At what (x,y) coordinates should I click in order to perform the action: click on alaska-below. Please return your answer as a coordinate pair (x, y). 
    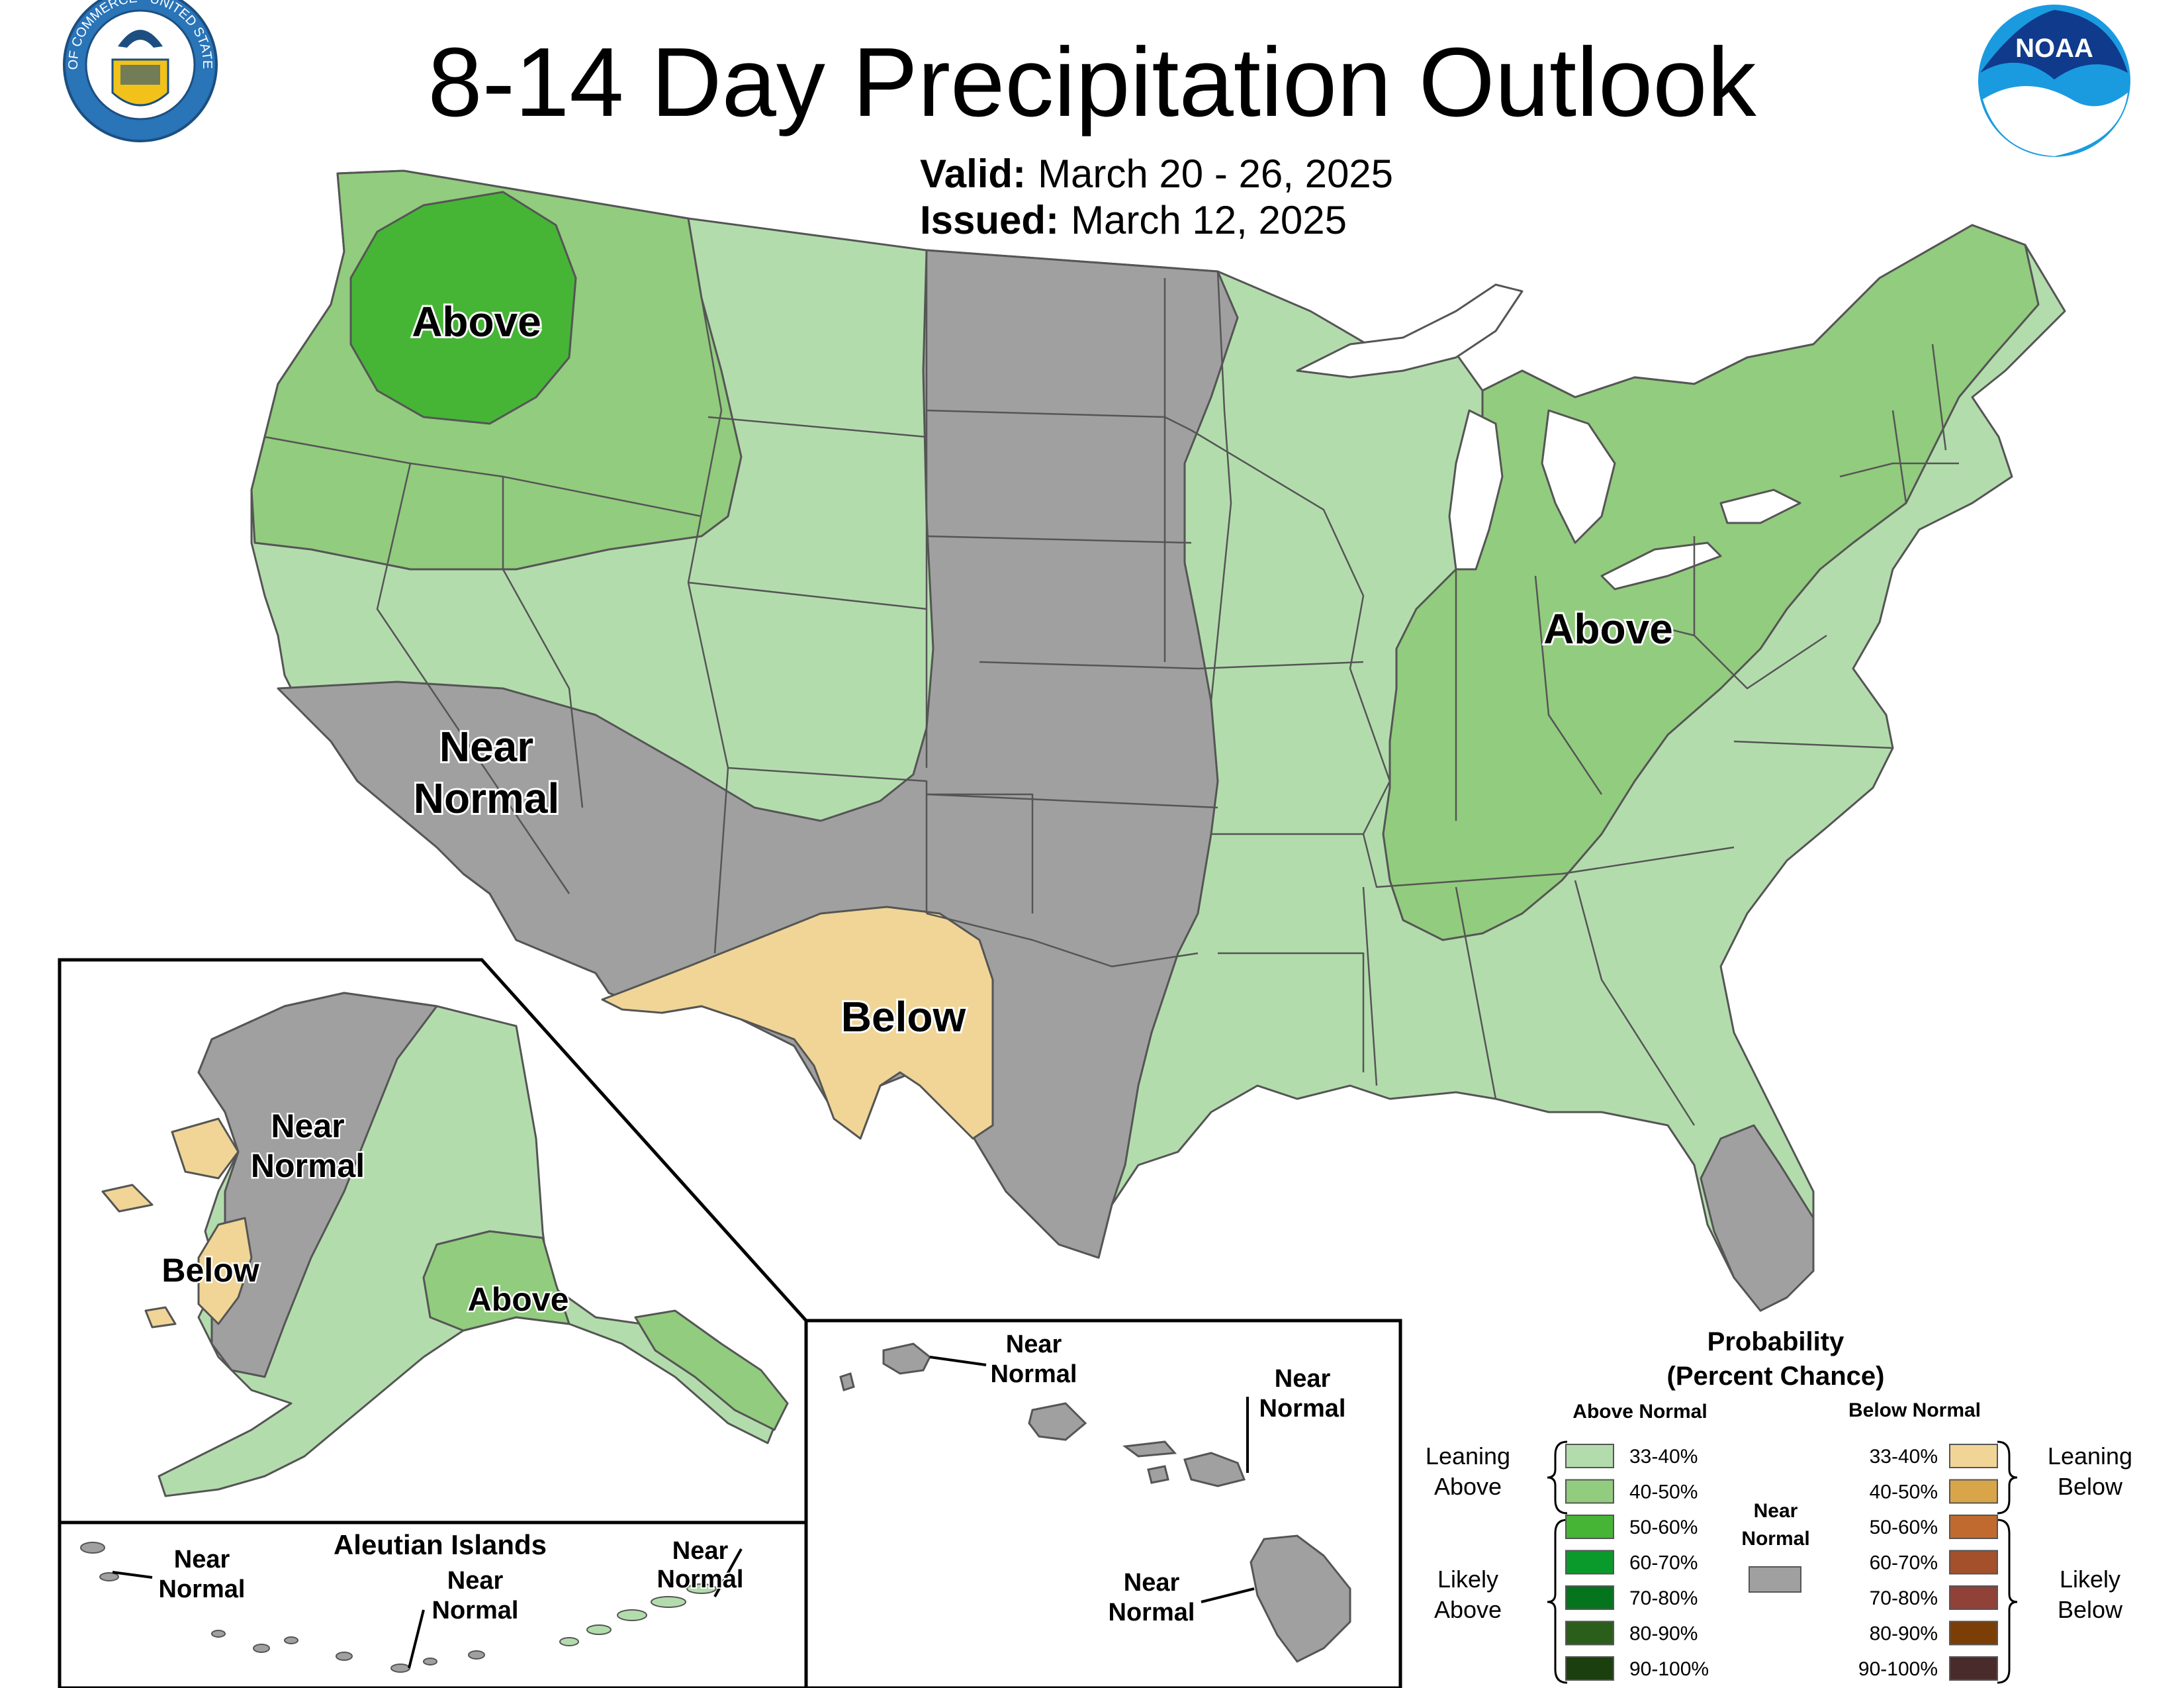
    Looking at the image, I should click on (225, 1271).